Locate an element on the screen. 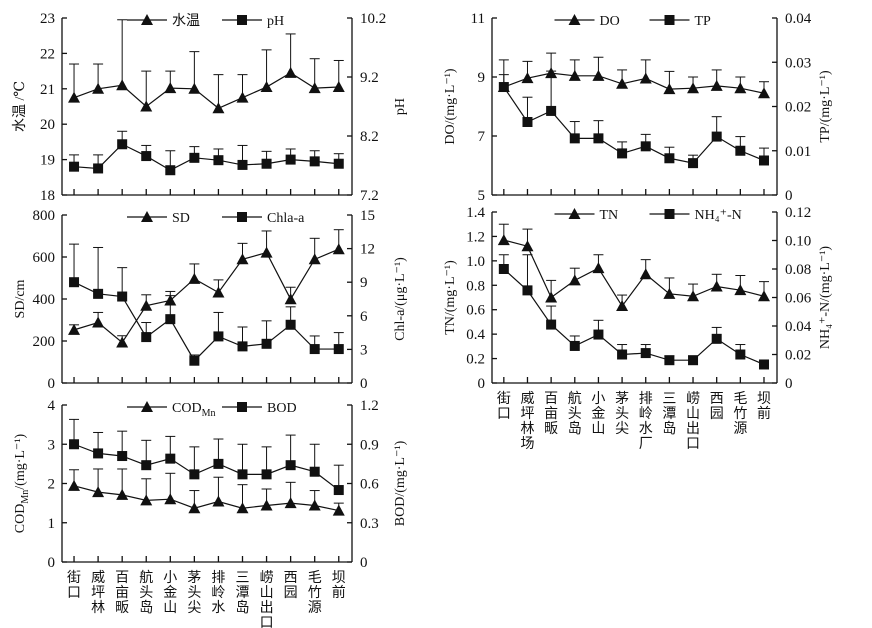  text-part: COD is located at coordinates (20, 519).